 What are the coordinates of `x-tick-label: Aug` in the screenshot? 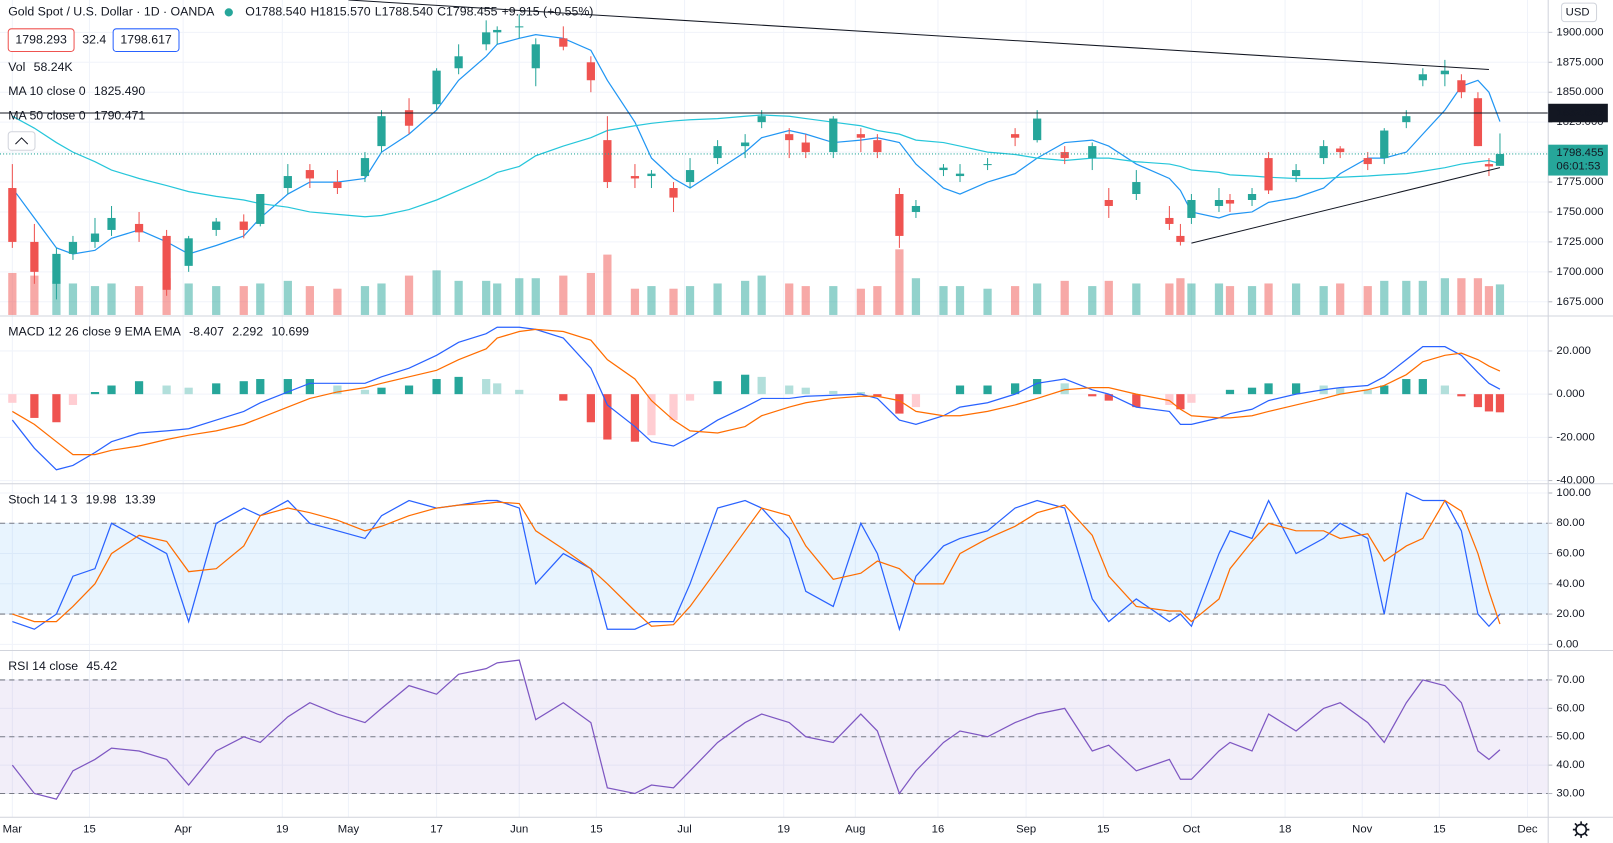 It's located at (855, 830).